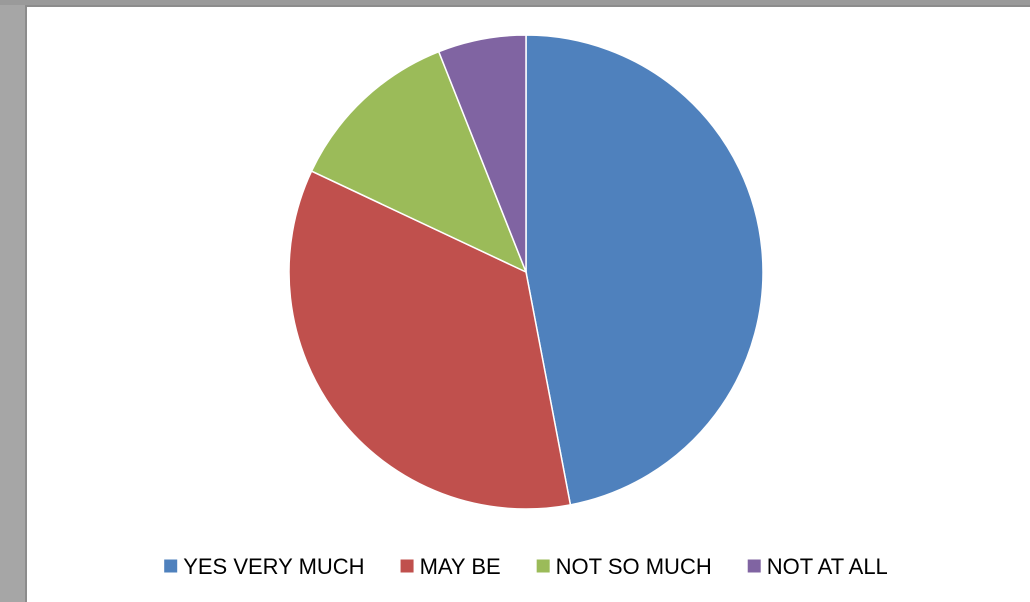 This screenshot has width=1030, height=602. Describe the element at coordinates (515, 2) in the screenshot. I see `page-top-border` at that location.